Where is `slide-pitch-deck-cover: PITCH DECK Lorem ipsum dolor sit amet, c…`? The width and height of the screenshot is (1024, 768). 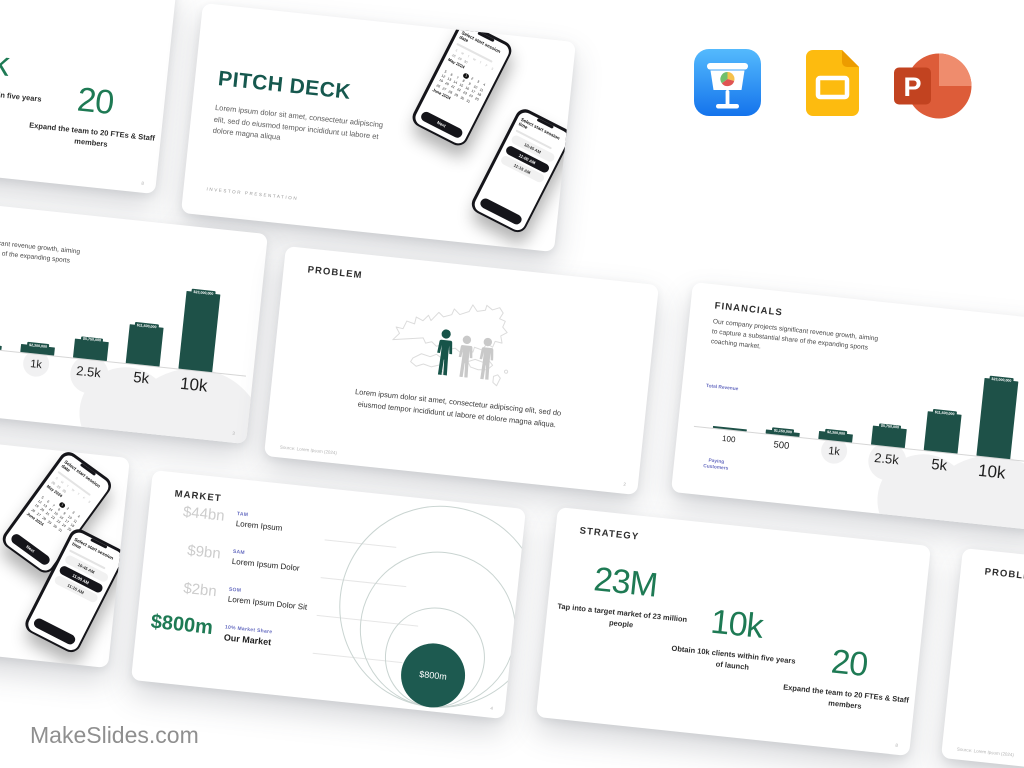
slide-pitch-deck-cover: PITCH DECK Lorem ipsum dolor sit amet, c… is located at coordinates (378, 128).